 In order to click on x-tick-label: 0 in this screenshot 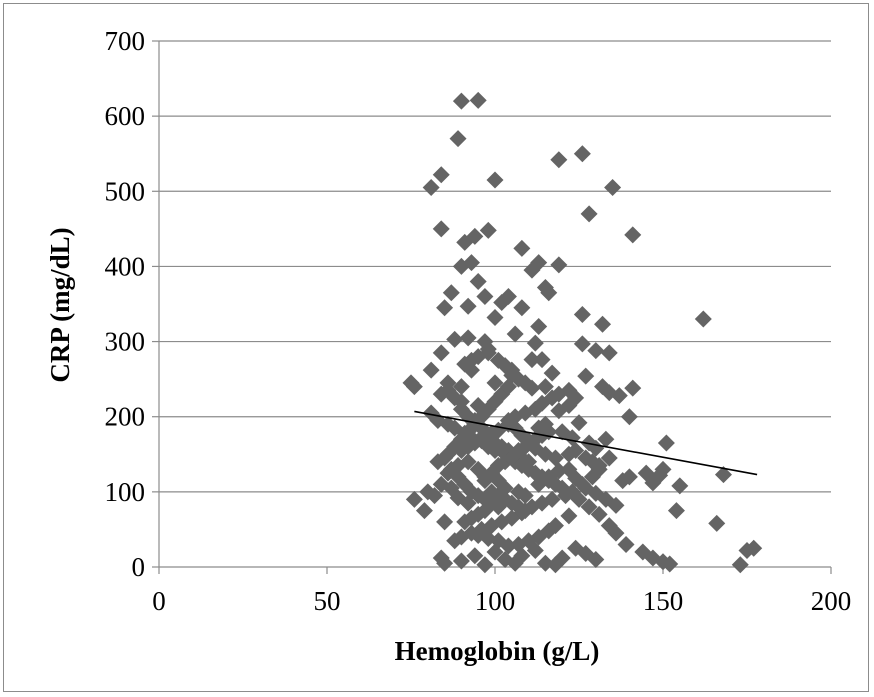, I will do `click(159, 601)`.